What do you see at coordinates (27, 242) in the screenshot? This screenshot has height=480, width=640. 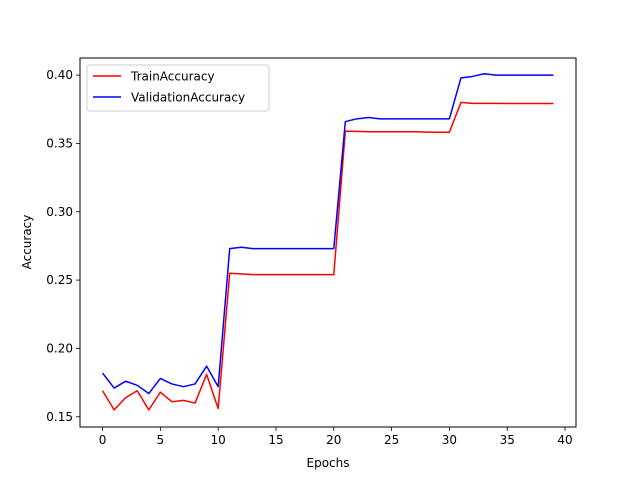 I see `y-axis-label: Accuracy` at bounding box center [27, 242].